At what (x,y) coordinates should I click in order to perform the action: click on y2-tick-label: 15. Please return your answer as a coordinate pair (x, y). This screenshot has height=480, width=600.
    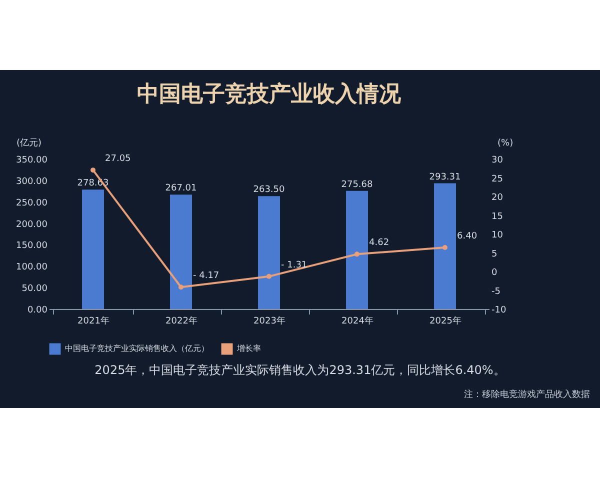
    Looking at the image, I should click on (497, 217).